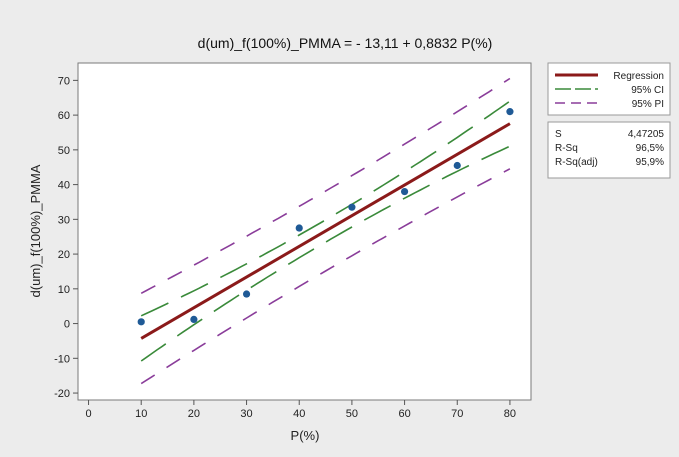 This screenshot has height=457, width=679. I want to click on x-tick-label: 0, so click(88, 414).